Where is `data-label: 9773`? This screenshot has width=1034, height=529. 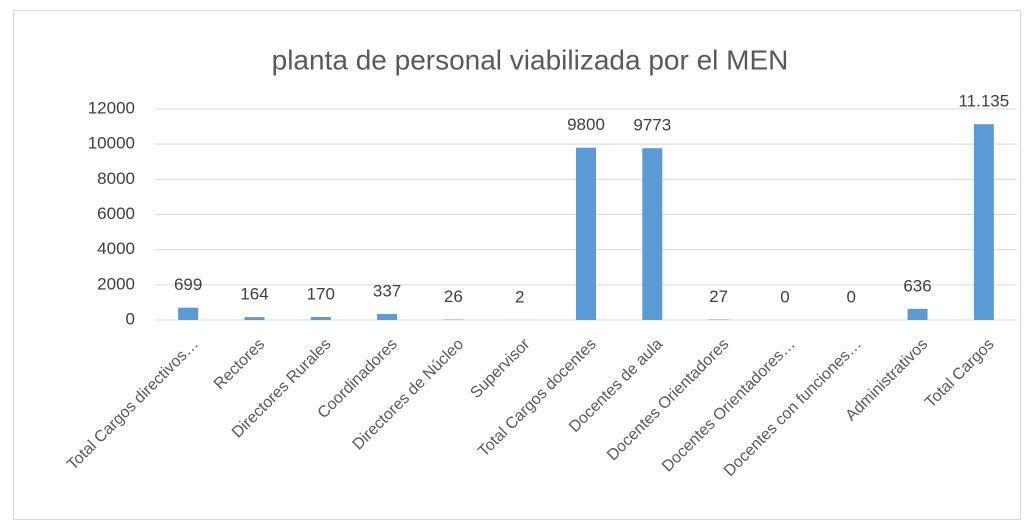 data-label: 9773 is located at coordinates (652, 125).